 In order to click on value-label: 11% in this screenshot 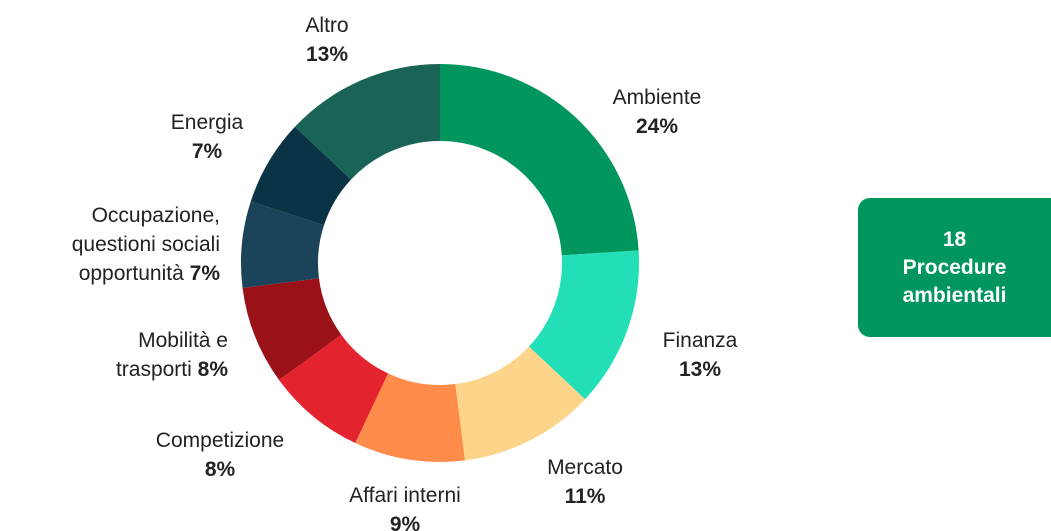, I will do `click(585, 496)`.